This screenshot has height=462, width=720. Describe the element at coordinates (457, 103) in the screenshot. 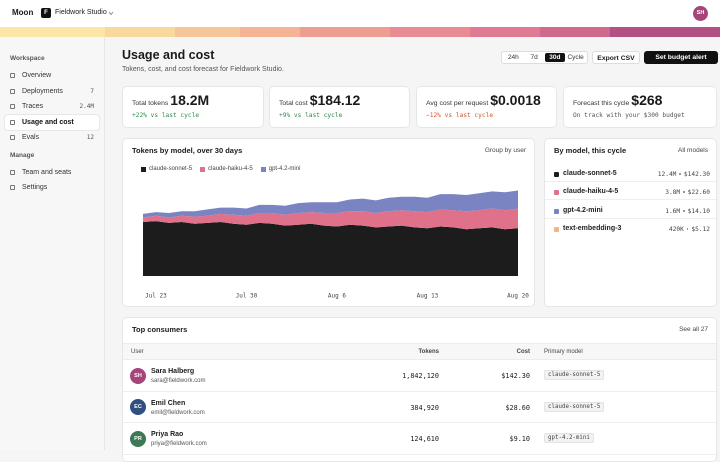

I see `kpi-label: Avg cost per request` at that location.